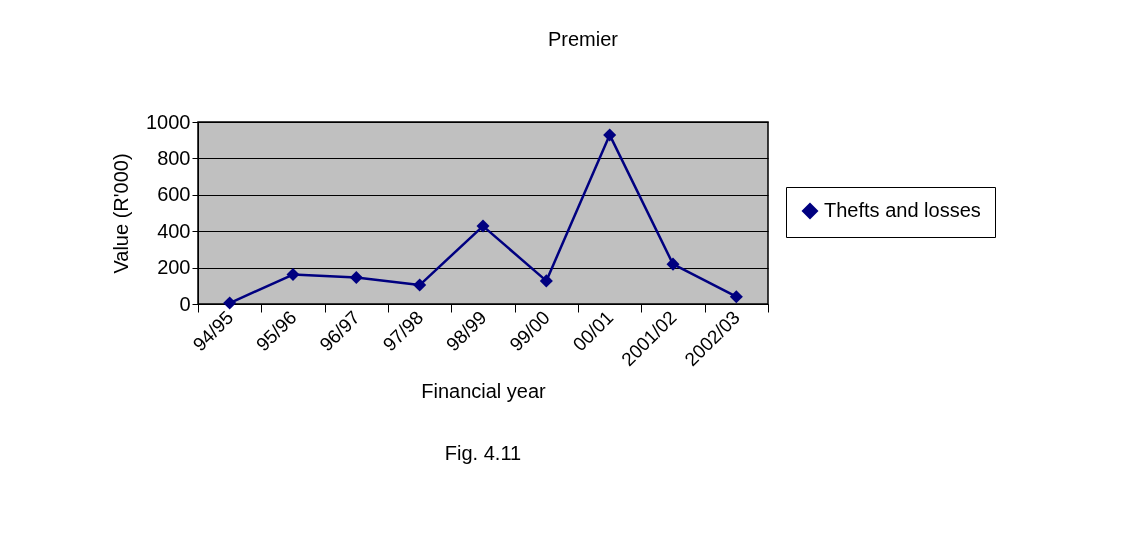 The height and width of the screenshot is (536, 1124). What do you see at coordinates (174, 157) in the screenshot?
I see `y-tick-label: 800` at bounding box center [174, 157].